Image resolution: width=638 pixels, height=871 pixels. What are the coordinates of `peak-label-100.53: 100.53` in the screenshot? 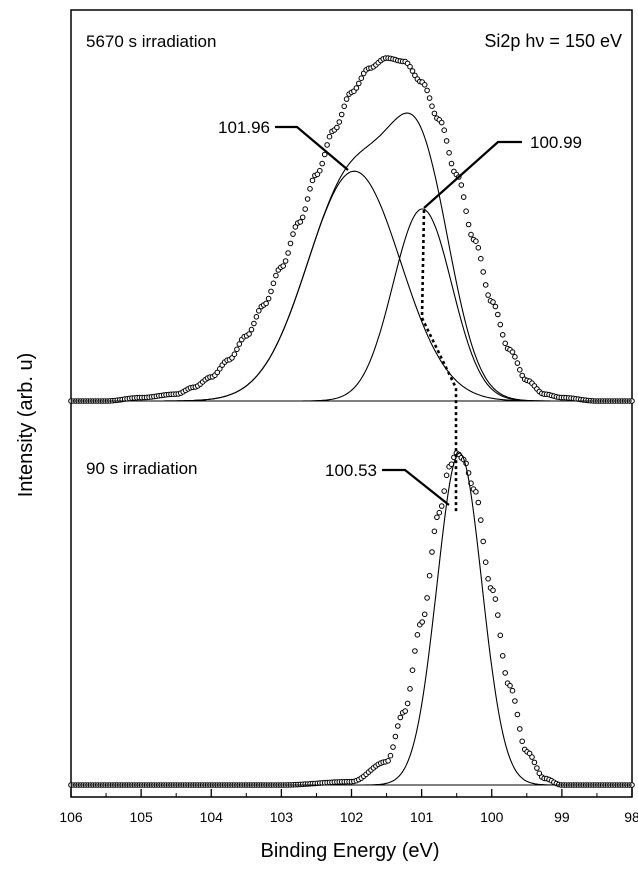 It's located at (351, 470).